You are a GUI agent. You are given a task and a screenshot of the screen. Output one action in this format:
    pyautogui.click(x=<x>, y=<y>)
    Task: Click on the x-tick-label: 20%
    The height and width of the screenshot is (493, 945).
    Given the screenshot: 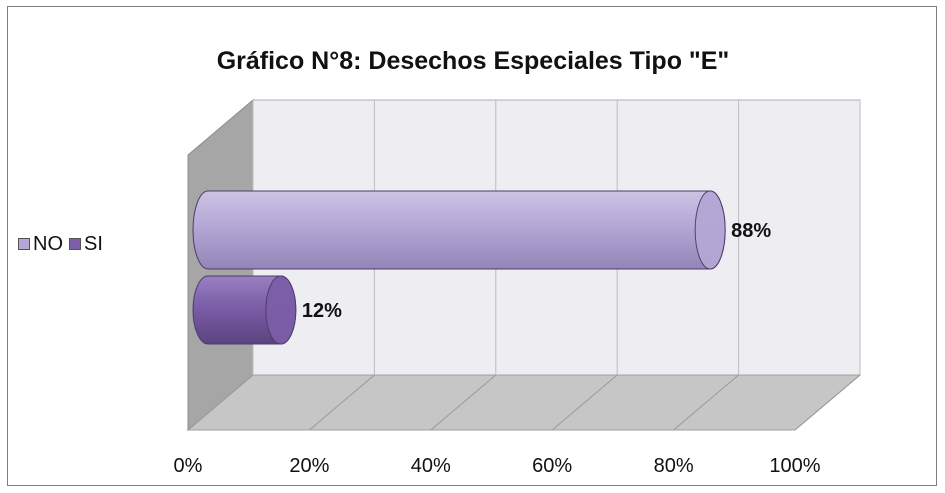 What is the action you would take?
    pyautogui.click(x=309, y=466)
    